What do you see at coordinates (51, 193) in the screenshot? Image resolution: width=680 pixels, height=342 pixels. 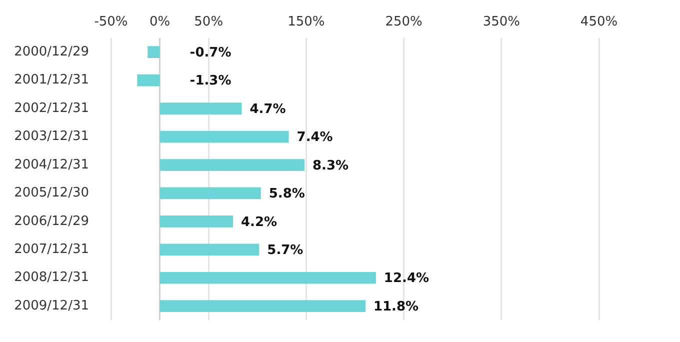 I see `y-tick-label: 2005/12/30` at bounding box center [51, 193].